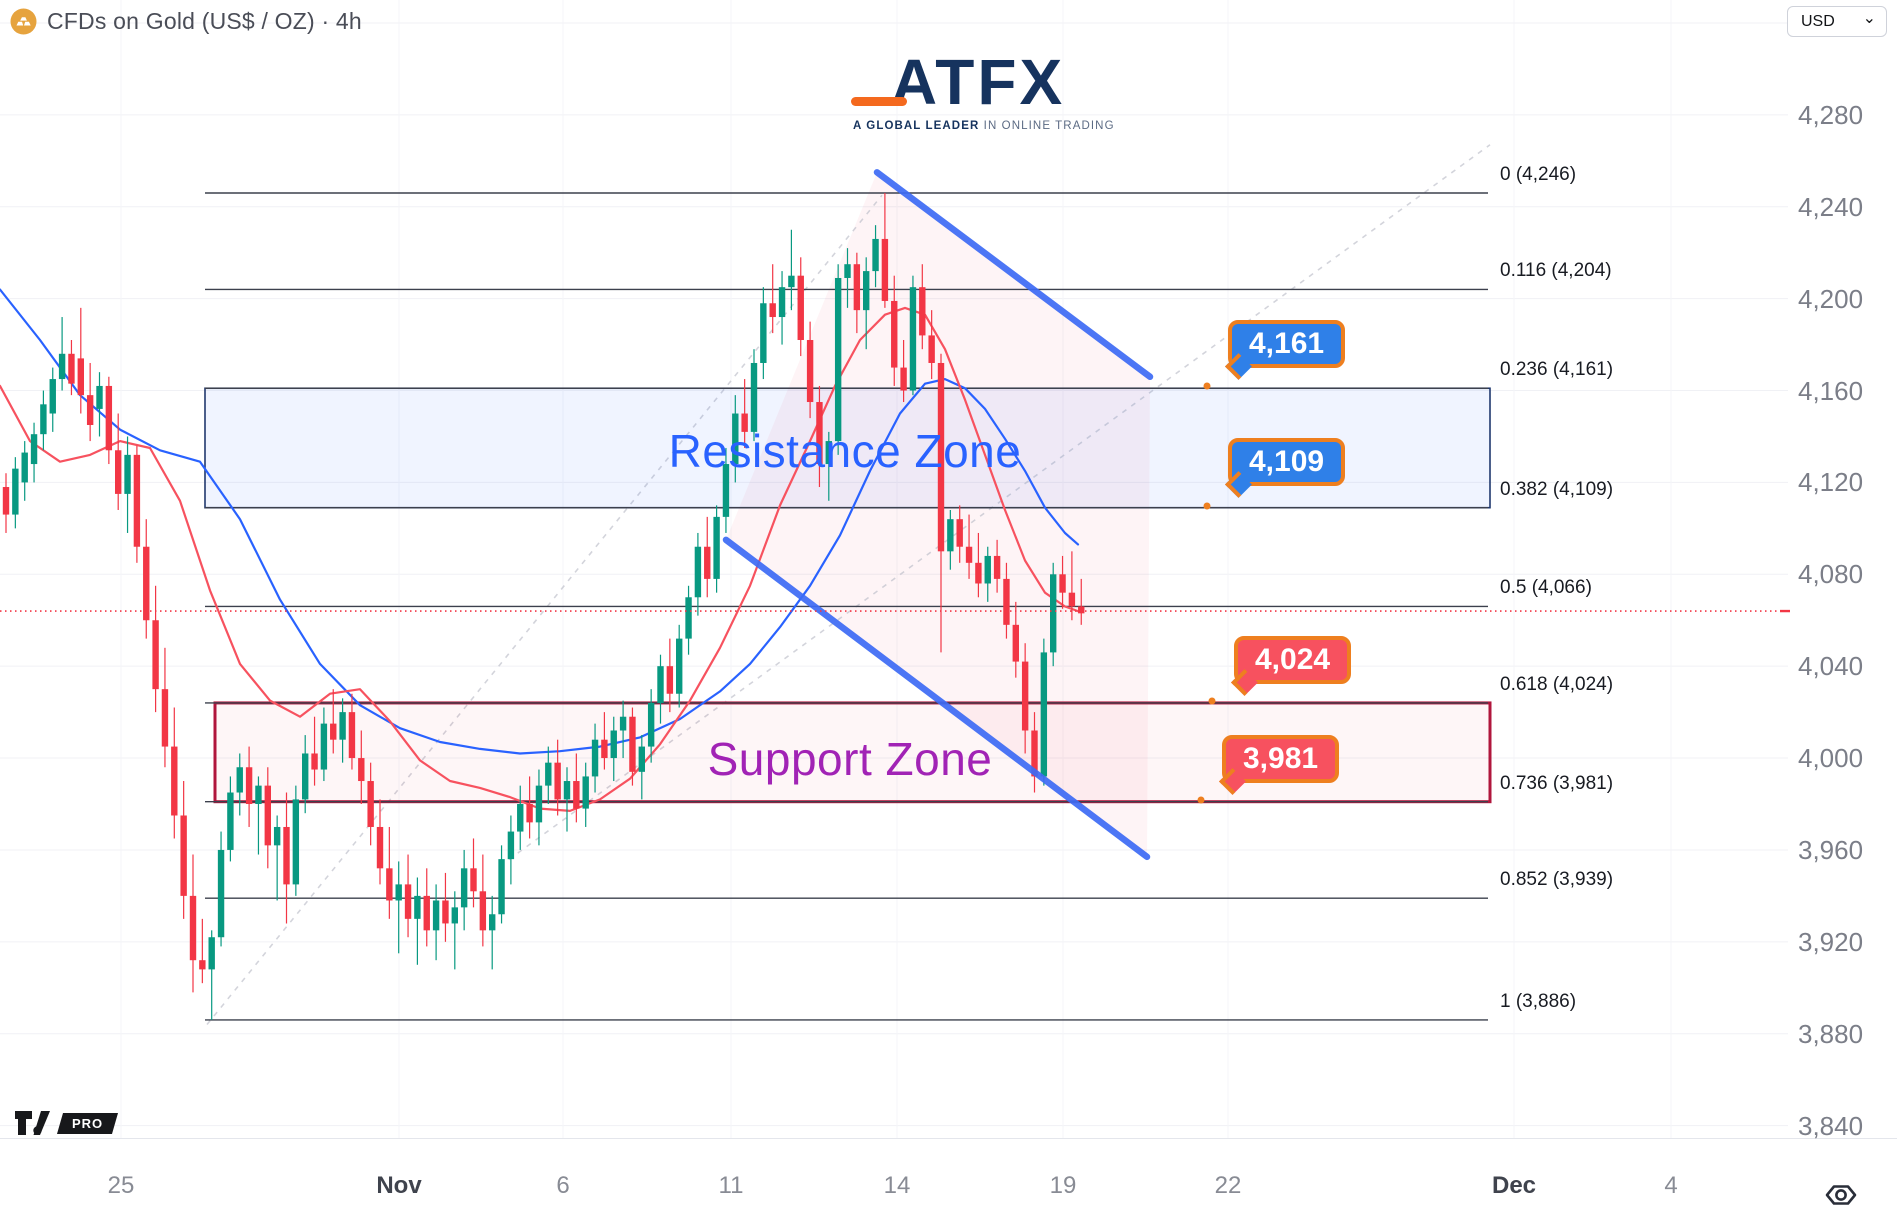 The height and width of the screenshot is (1226, 1897). What do you see at coordinates (1831, 114) in the screenshot?
I see `price-axis-label: 4,280` at bounding box center [1831, 114].